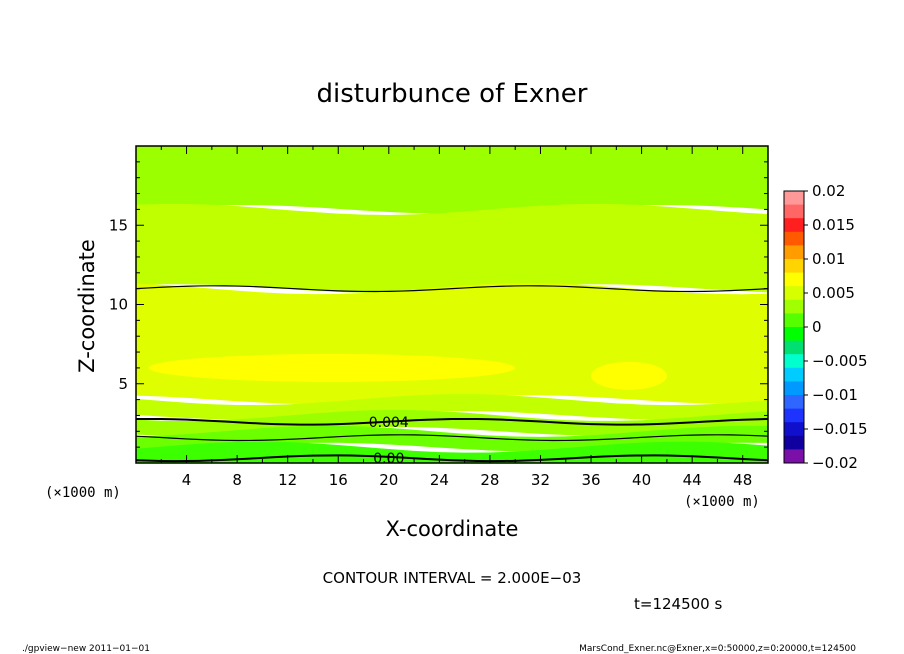 Image resolution: width=904 pixels, height=654 pixels. What do you see at coordinates (828, 191) in the screenshot?
I see `colorbar-label: 0.02` at bounding box center [828, 191].